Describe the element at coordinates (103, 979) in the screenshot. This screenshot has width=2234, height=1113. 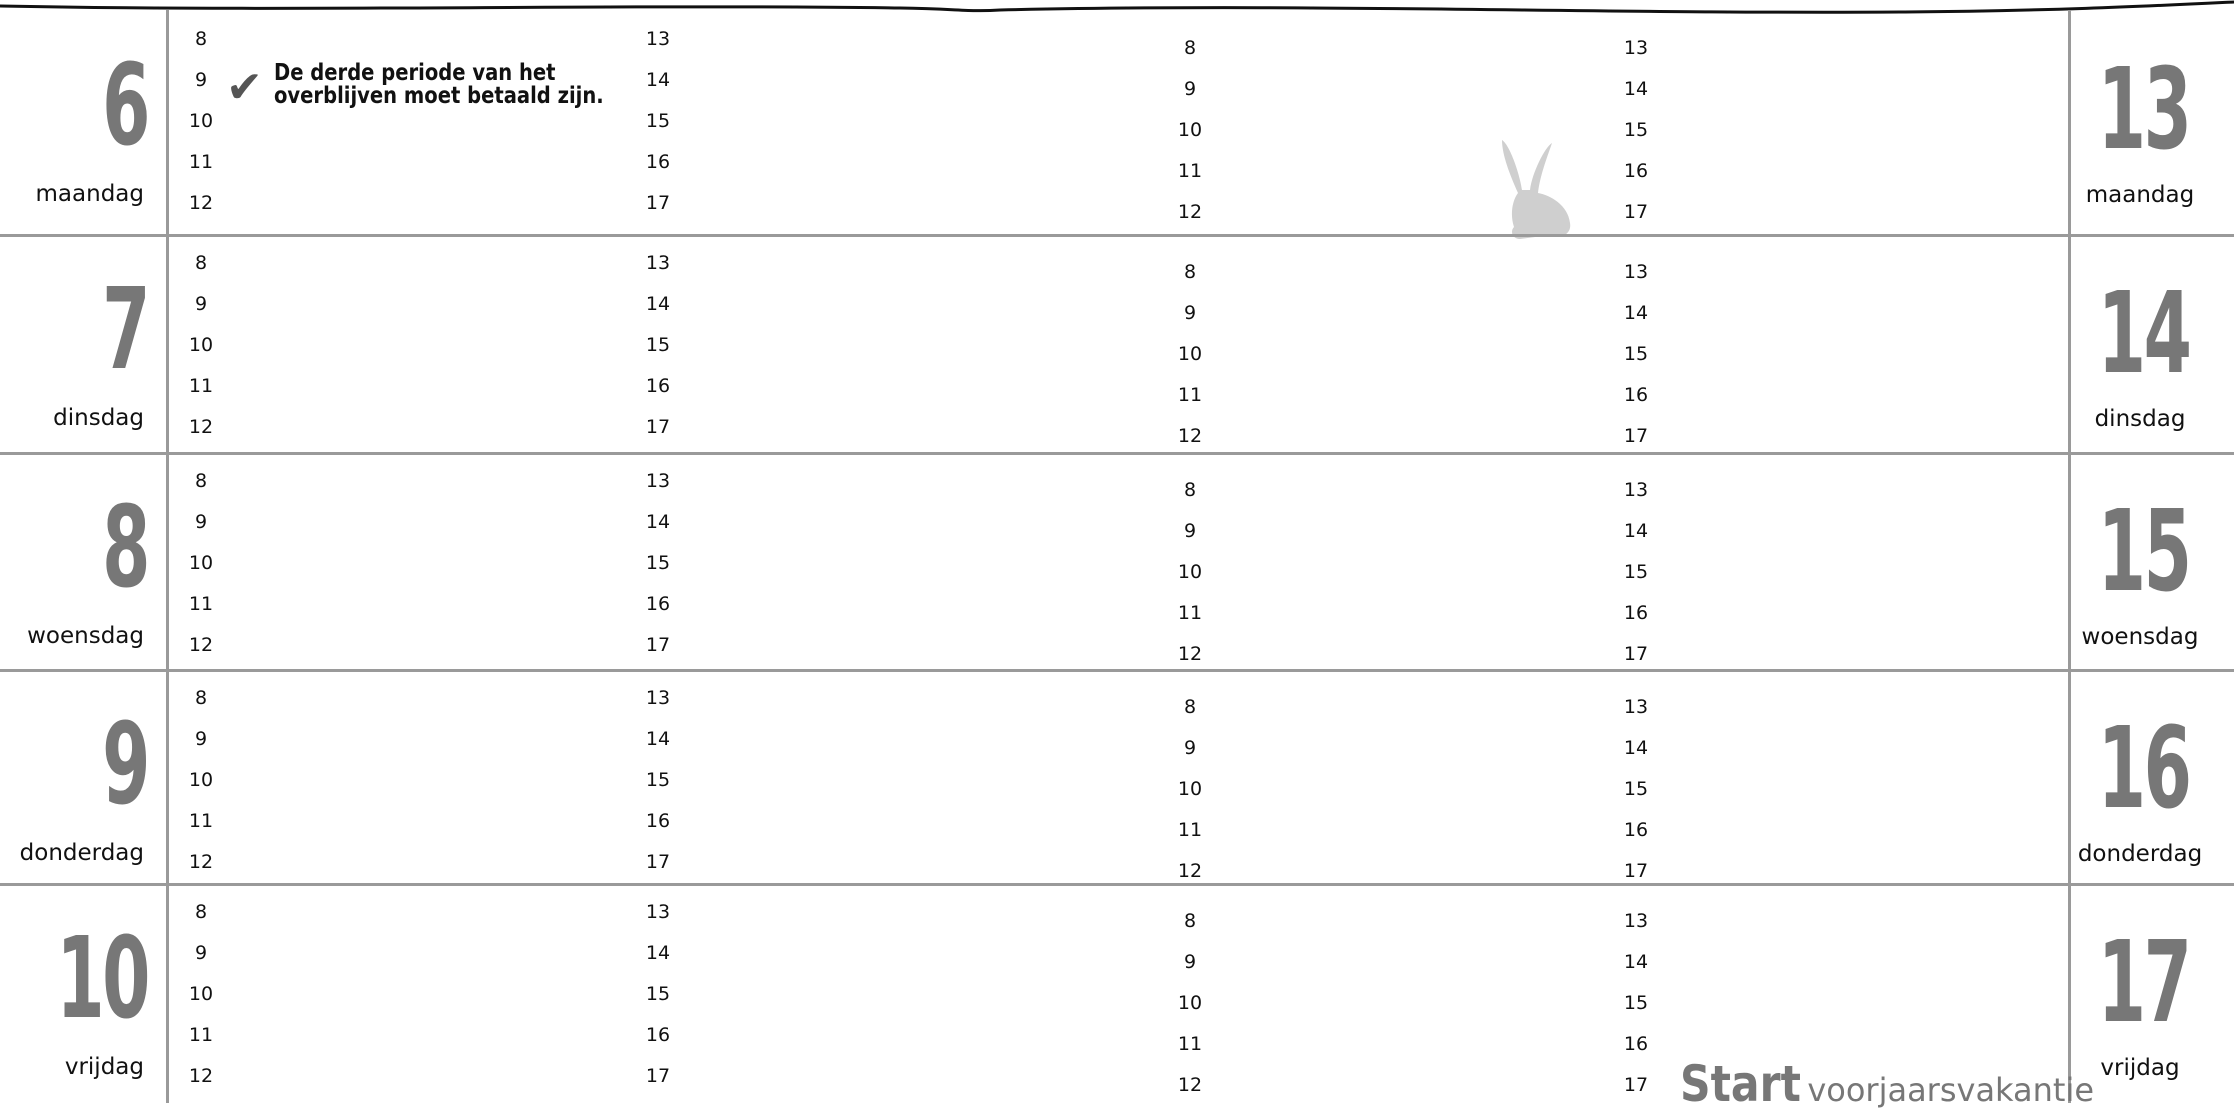
I see `day-number: 10` at that location.